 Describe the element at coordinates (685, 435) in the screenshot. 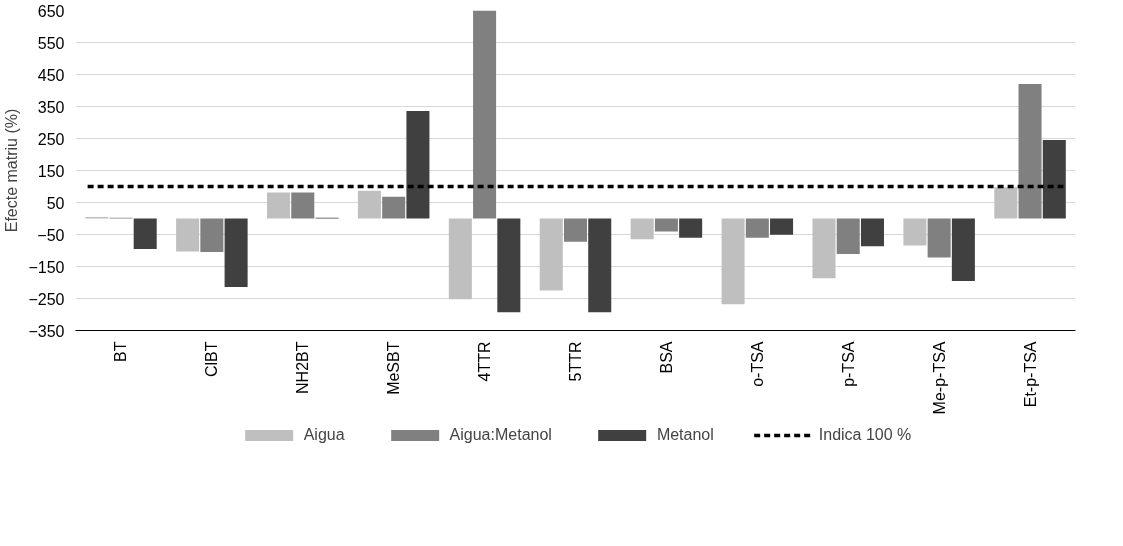

I see `legend-label: Metanol` at that location.